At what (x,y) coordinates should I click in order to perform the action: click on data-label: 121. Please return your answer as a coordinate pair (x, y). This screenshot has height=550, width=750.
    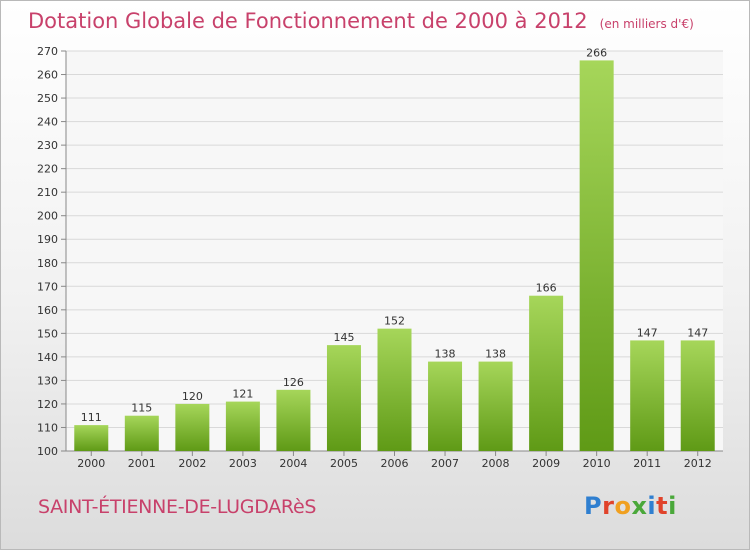
    Looking at the image, I should click on (242, 394).